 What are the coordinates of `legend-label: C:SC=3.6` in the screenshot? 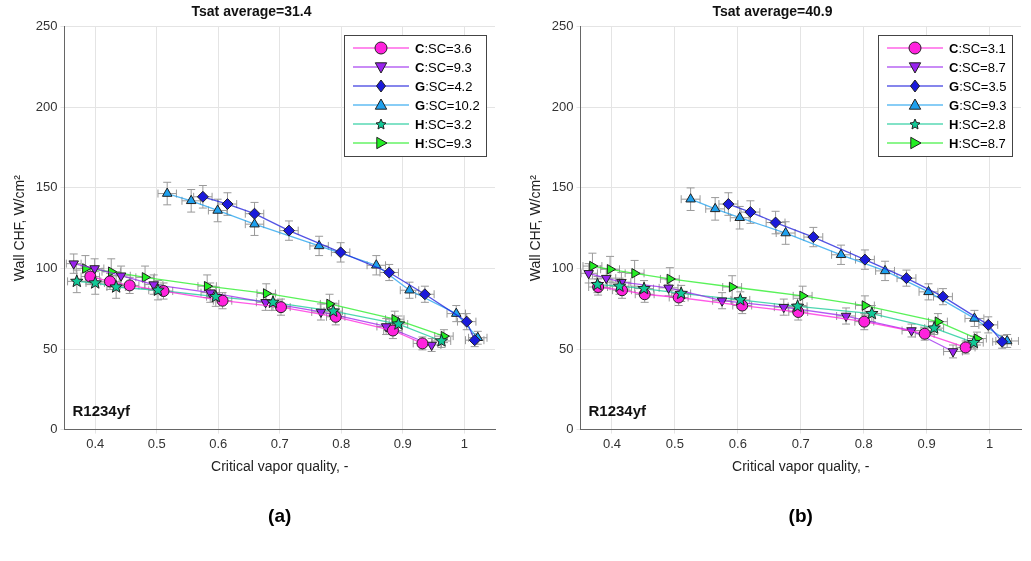 It's located at (443, 48).